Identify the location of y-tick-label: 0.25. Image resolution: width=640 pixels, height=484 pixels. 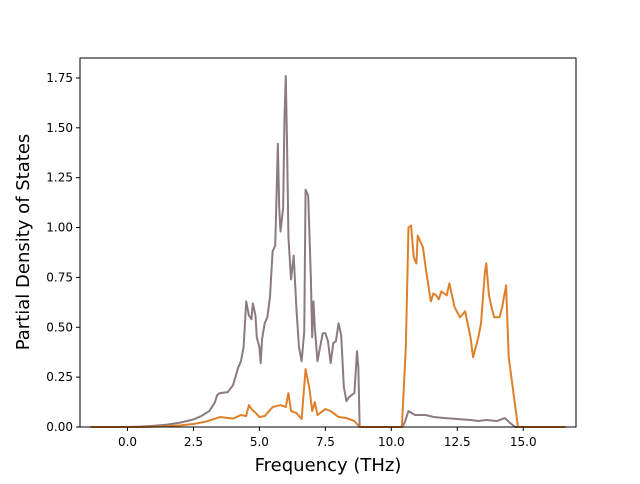
(59, 377).